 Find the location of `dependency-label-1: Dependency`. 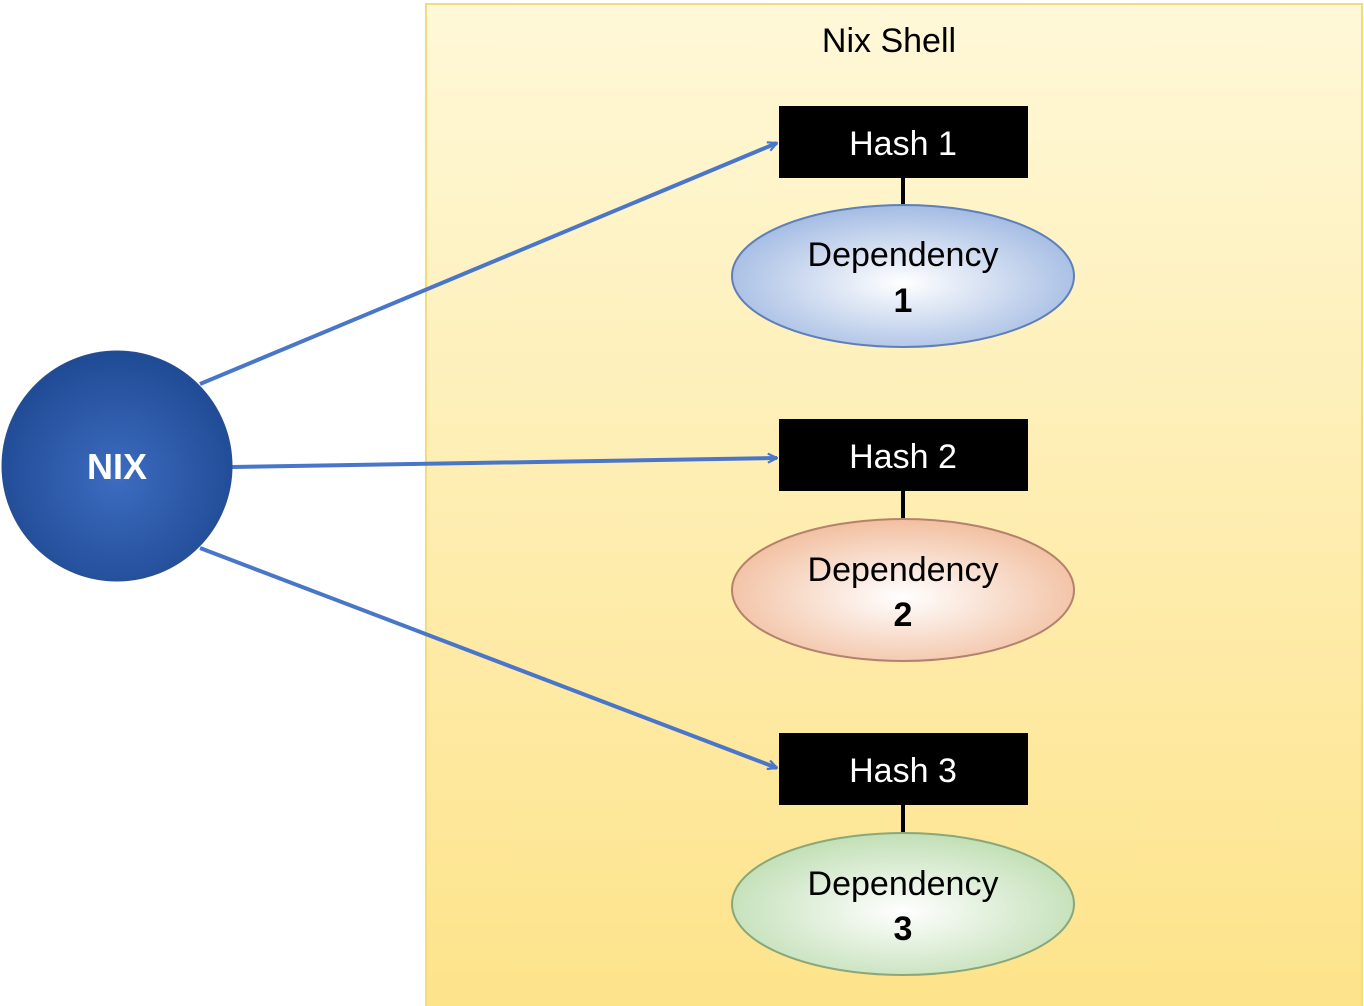

dependency-label-1: Dependency is located at coordinates (903, 255).